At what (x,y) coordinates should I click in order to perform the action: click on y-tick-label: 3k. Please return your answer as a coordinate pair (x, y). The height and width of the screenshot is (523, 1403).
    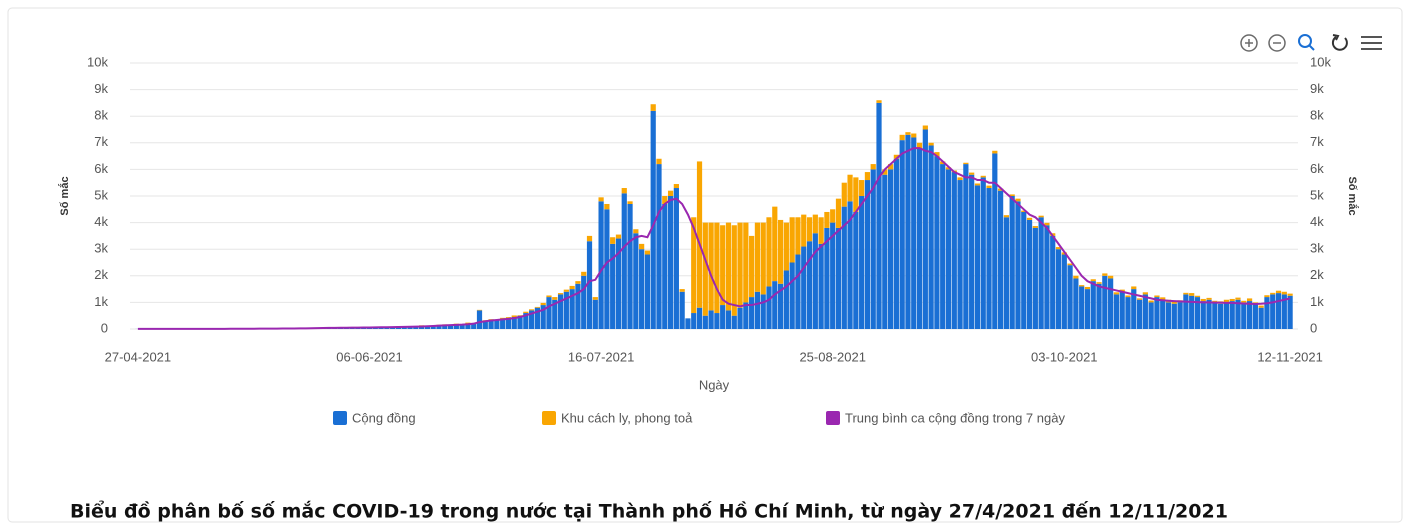
    Looking at the image, I should click on (101, 248).